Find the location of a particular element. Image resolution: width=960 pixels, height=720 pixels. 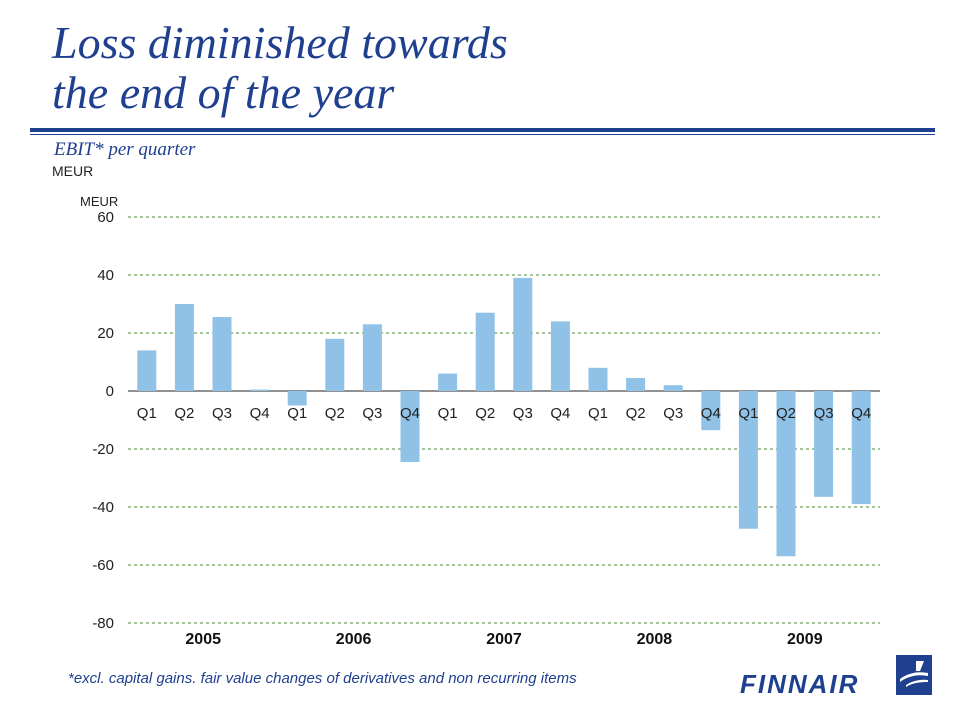

y-tick-labels: 60 40 20 0 -20 -40 -60 -80 is located at coordinates (103, 420).